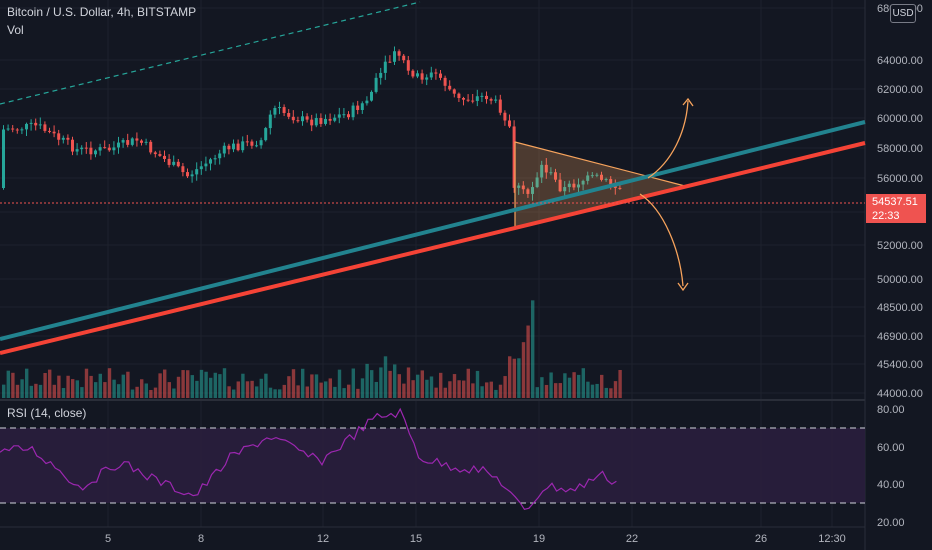 The image size is (932, 550). I want to click on breakdown-down-arrow, so click(661, 240).